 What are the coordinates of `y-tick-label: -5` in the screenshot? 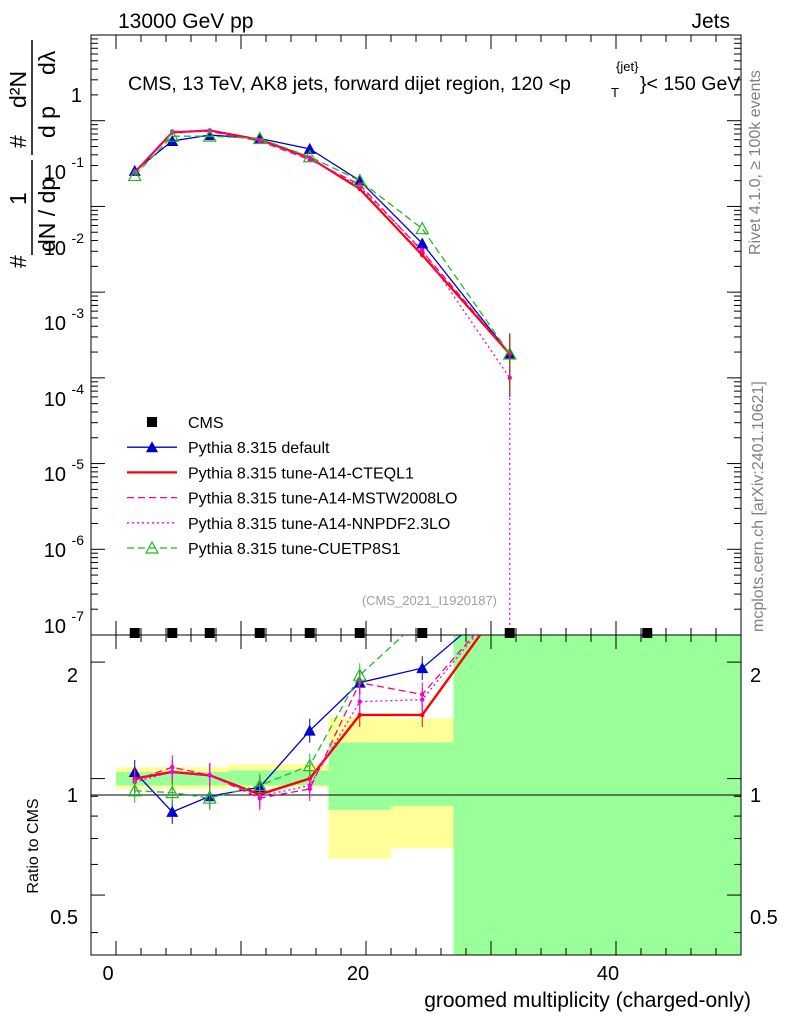 It's located at (78, 464).